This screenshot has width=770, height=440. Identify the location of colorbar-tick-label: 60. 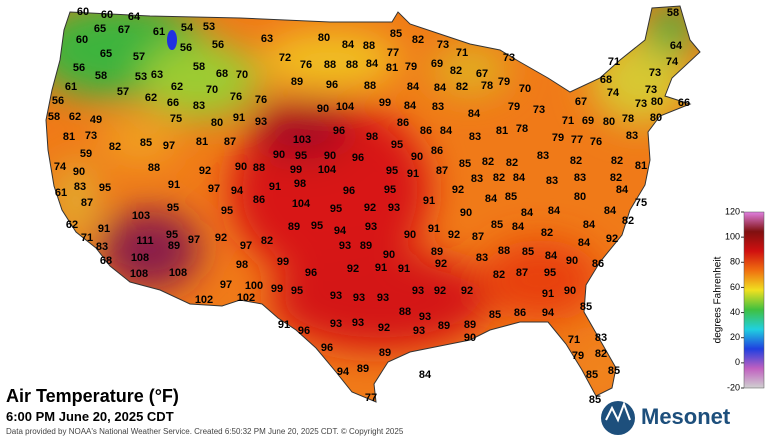
(735, 287).